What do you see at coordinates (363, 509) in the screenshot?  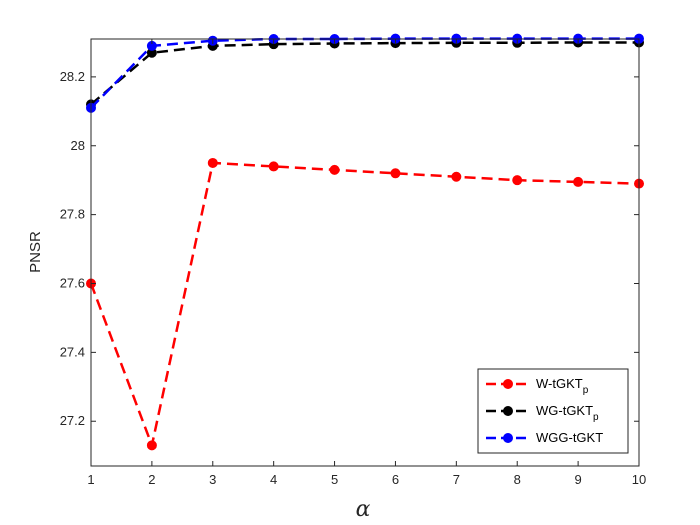 I see `x-axis-label: α` at bounding box center [363, 509].